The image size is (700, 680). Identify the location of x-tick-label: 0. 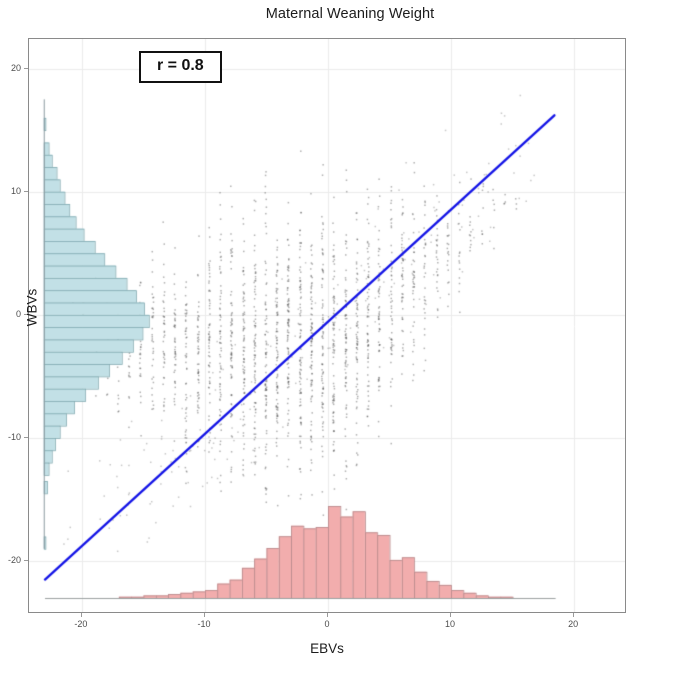
(327, 624).